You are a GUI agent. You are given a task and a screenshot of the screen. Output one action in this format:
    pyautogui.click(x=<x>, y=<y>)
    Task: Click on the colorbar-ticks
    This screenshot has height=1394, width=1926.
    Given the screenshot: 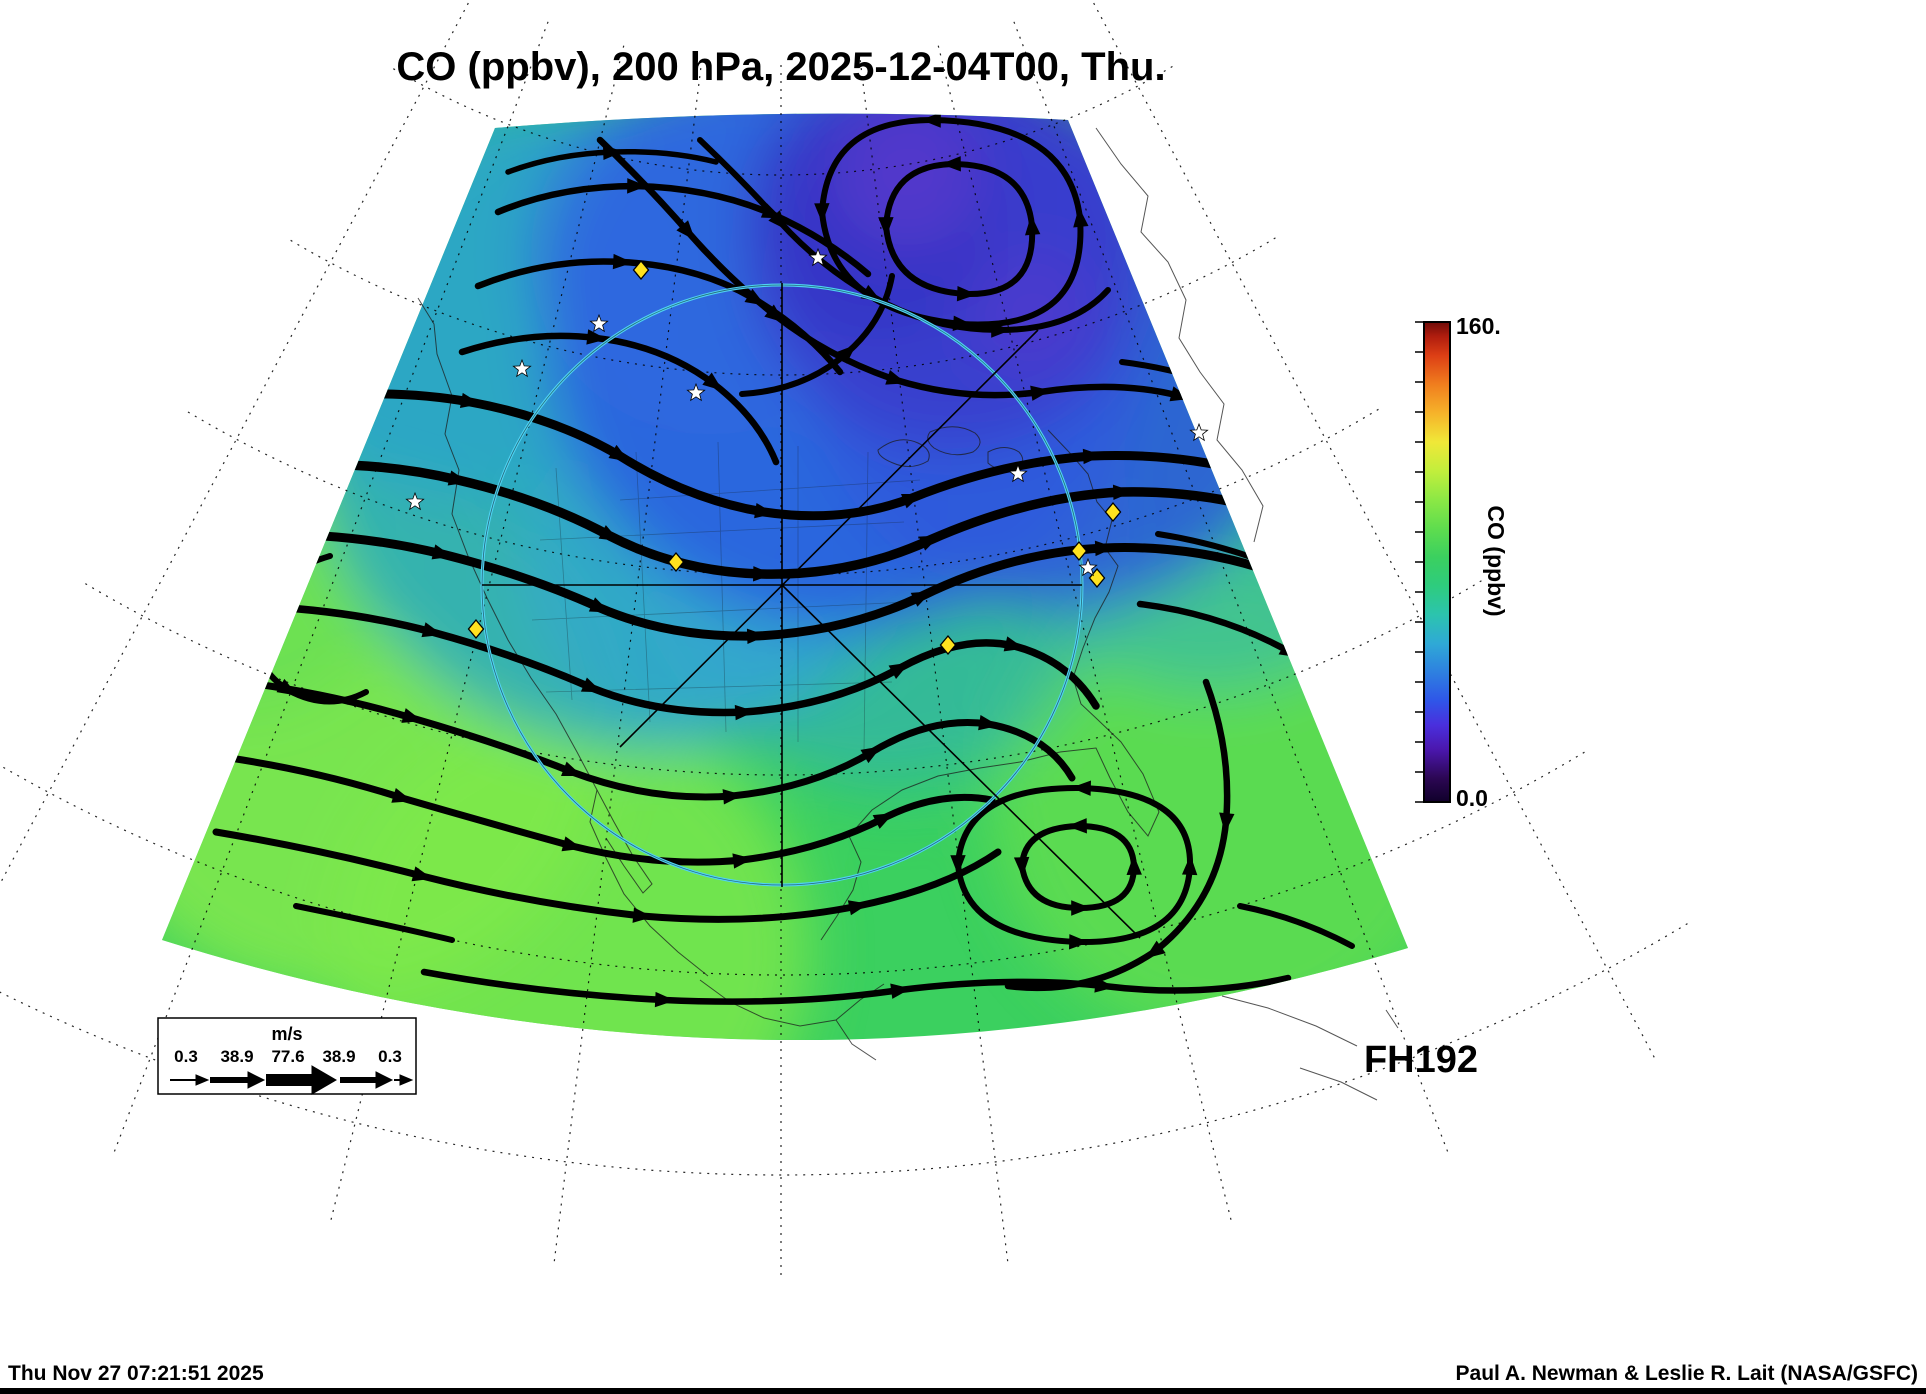 What is the action you would take?
    pyautogui.click(x=1419, y=562)
    